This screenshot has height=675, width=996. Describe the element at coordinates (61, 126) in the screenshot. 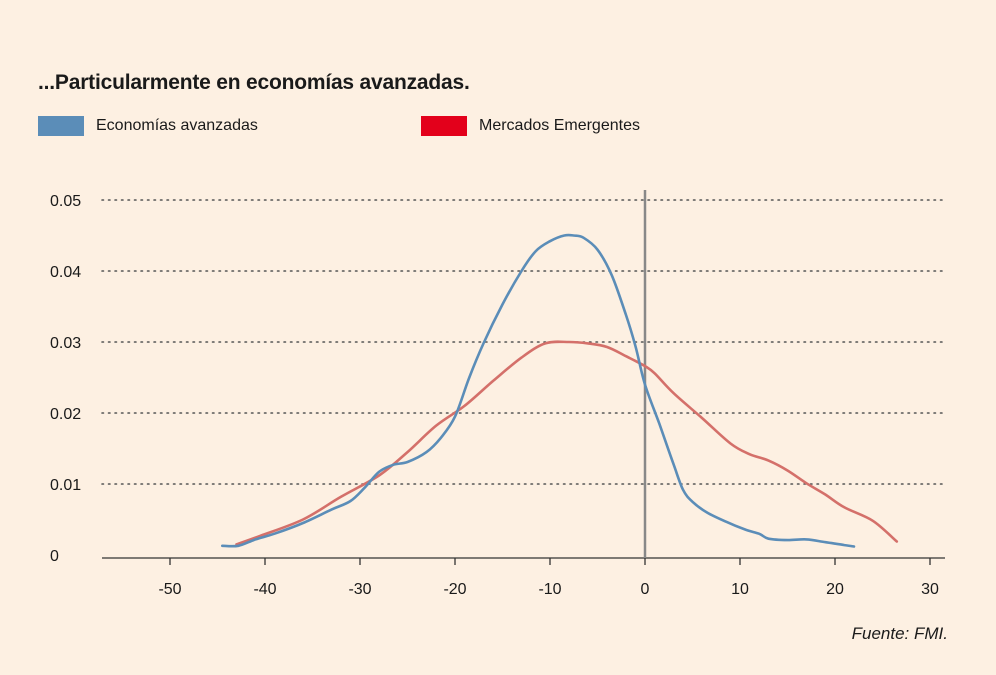

I see `legend-swatch-advanced` at that location.